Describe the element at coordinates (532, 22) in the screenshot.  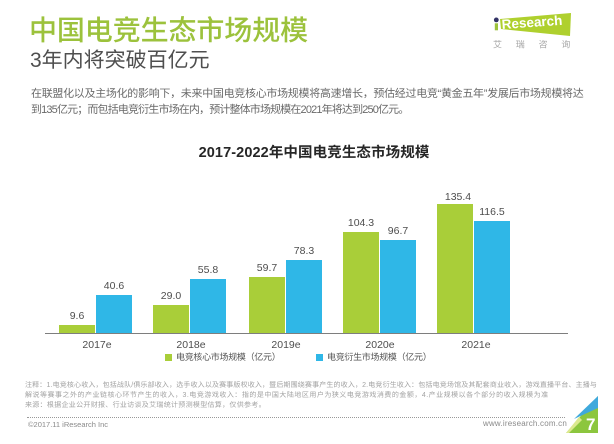
I see `svg-text: Research` at that location.